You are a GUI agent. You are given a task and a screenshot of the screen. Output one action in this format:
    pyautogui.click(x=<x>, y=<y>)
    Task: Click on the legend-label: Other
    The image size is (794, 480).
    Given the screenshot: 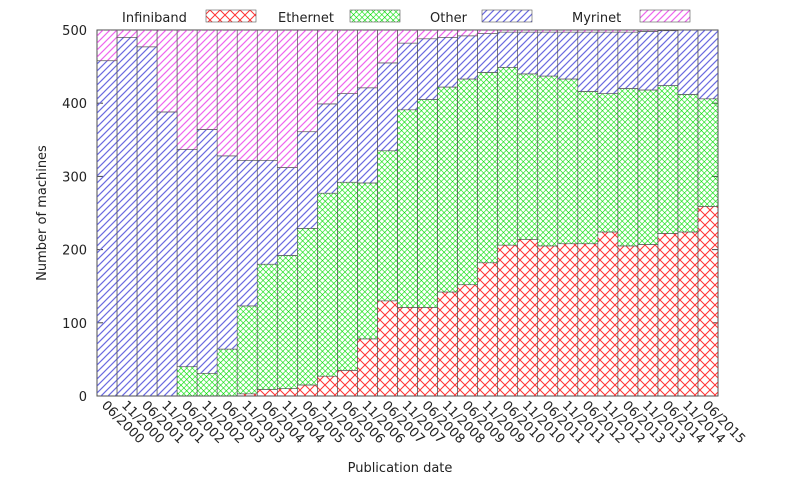 What is the action you would take?
    pyautogui.click(x=449, y=18)
    